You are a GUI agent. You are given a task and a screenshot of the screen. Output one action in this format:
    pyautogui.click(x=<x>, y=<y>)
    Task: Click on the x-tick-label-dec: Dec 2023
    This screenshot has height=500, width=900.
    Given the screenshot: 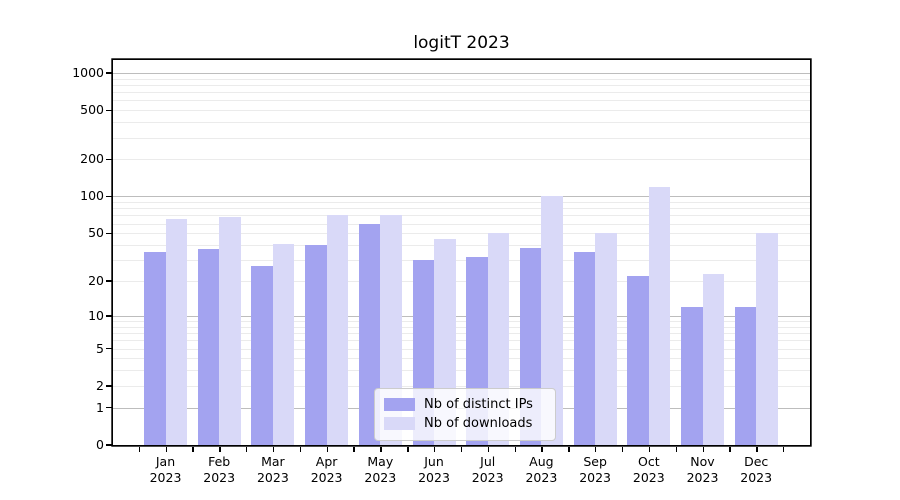 What is the action you would take?
    pyautogui.click(x=756, y=469)
    